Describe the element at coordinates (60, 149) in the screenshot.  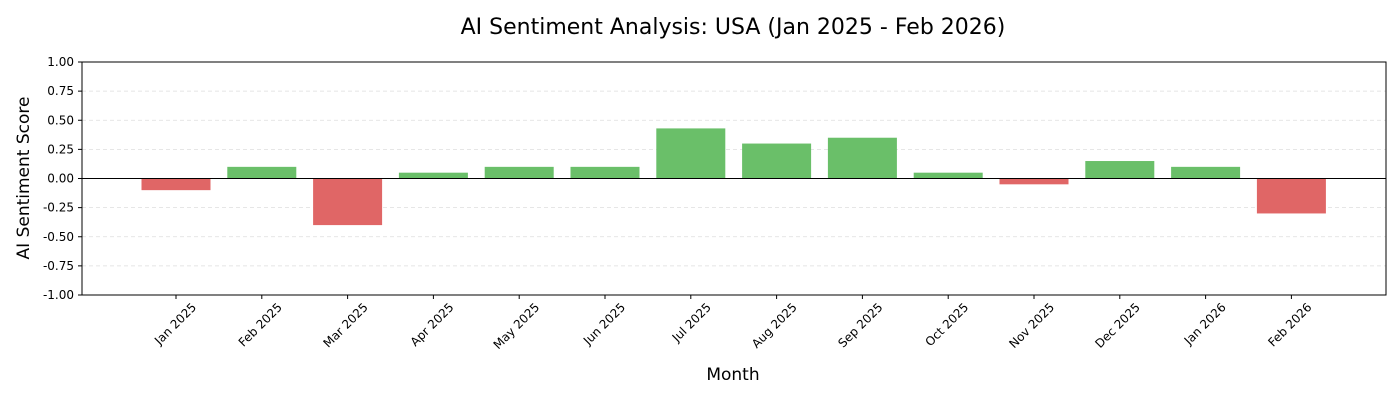
I see `y-tick-label: 0.25` at that location.